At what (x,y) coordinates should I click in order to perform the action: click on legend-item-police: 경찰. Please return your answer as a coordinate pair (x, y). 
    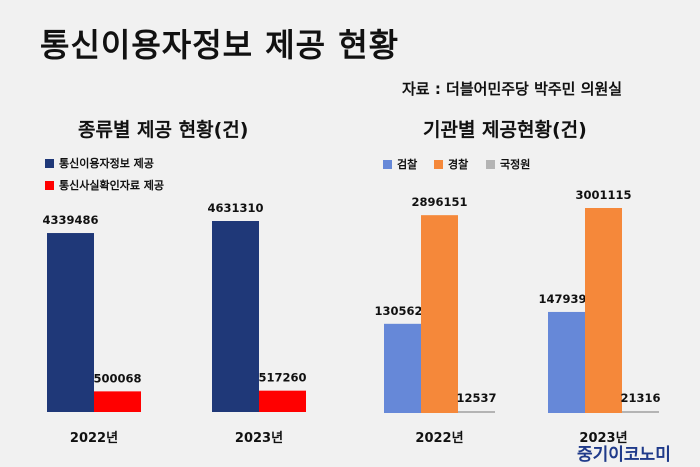
    Looking at the image, I should click on (451, 164).